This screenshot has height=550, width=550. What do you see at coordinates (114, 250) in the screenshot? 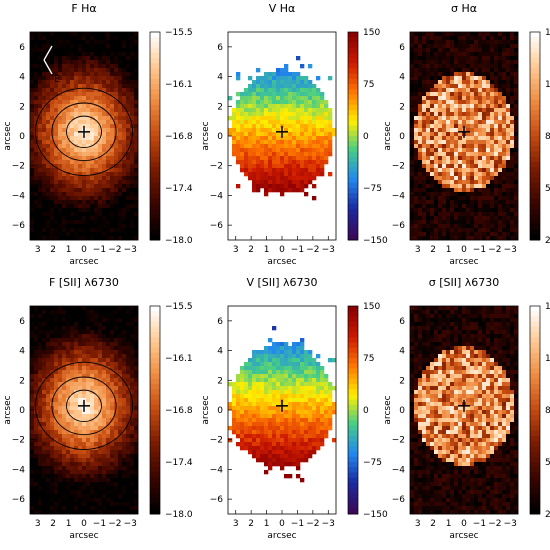
I see `x-tick-label: −2` at bounding box center [114, 250].